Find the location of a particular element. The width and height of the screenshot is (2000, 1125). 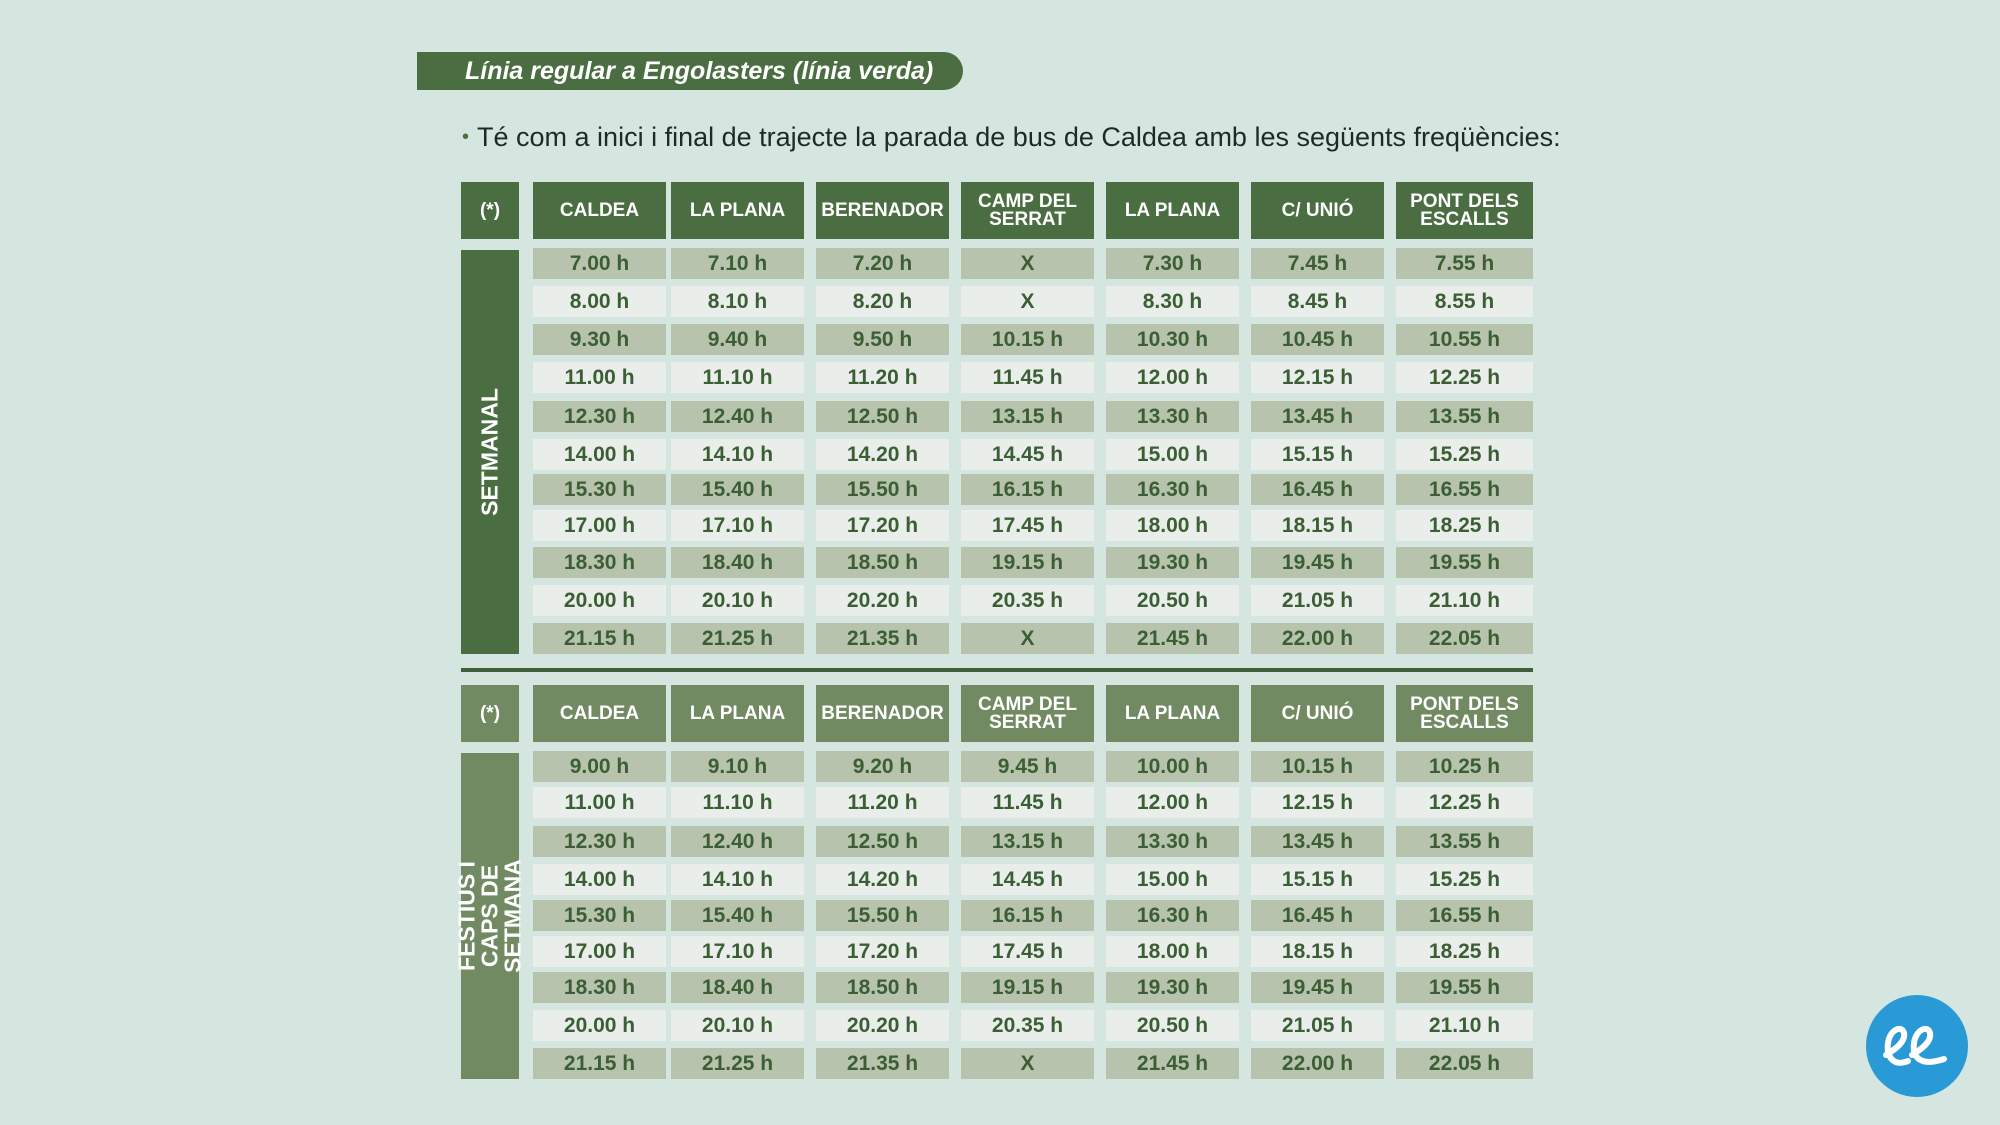

time-cell: 13.45 h is located at coordinates (1317, 841).